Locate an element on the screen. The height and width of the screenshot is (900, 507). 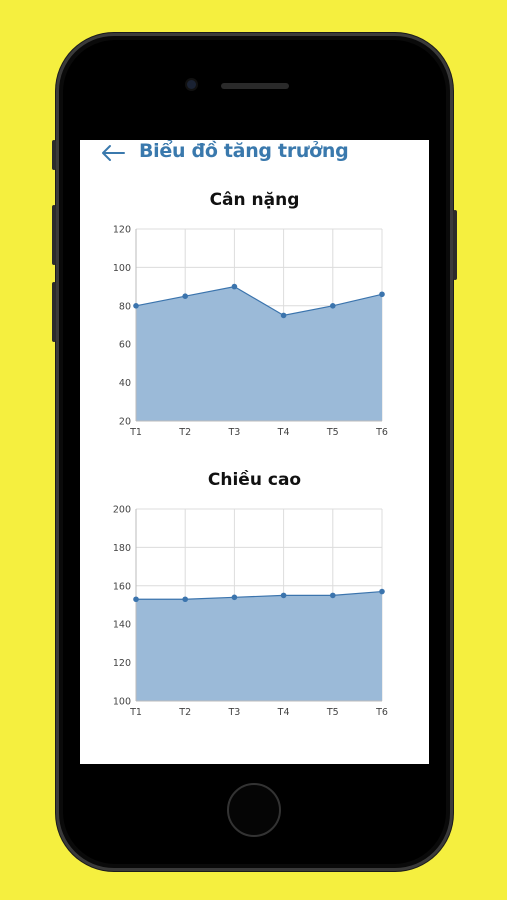
height-point-t4 is located at coordinates (283, 595).